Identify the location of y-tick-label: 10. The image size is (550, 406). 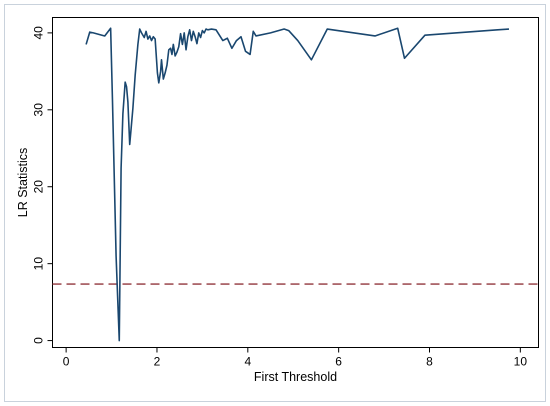
(39, 264).